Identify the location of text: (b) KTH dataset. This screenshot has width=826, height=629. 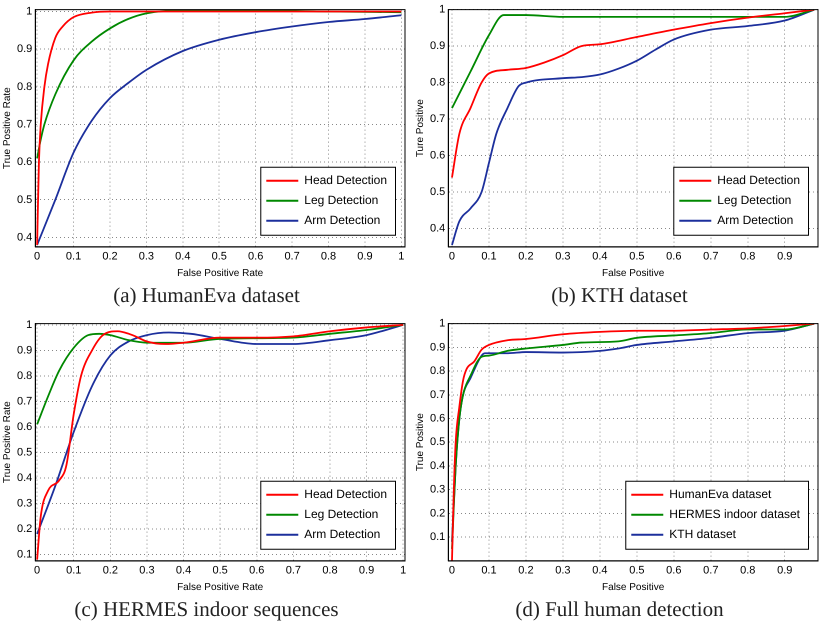
(619, 295).